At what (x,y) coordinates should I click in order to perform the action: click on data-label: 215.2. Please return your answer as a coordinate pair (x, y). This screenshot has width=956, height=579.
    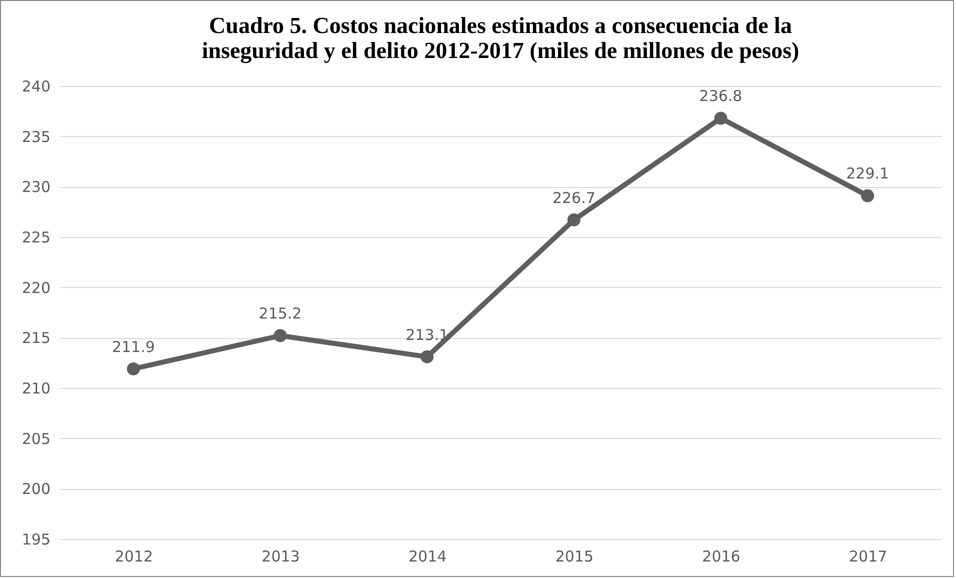
    Looking at the image, I should click on (280, 313).